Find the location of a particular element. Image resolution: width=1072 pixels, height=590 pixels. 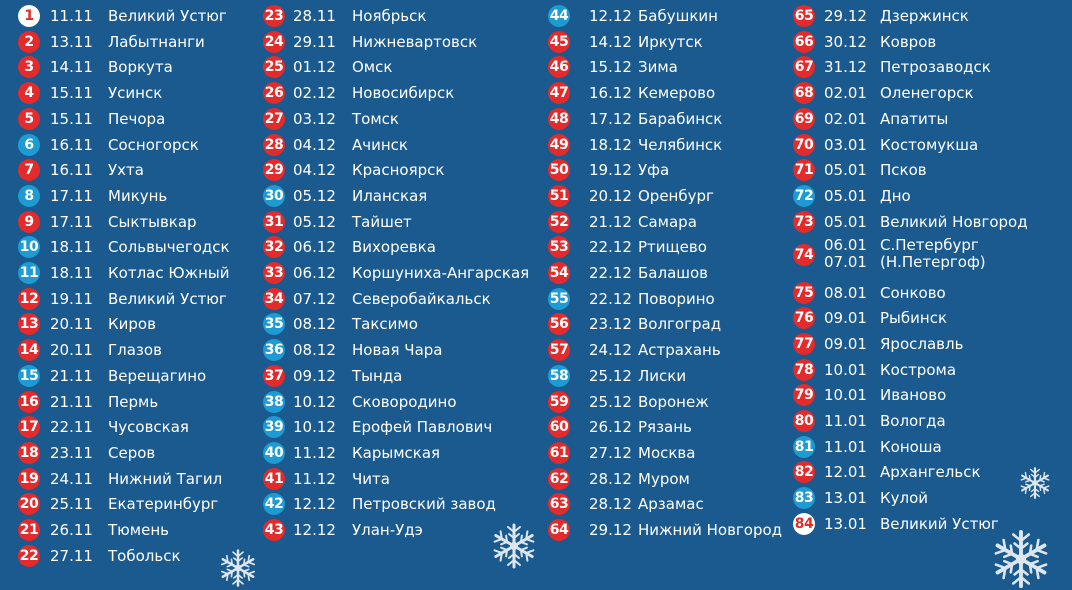

stop-number-badge: 78 is located at coordinates (804, 369).